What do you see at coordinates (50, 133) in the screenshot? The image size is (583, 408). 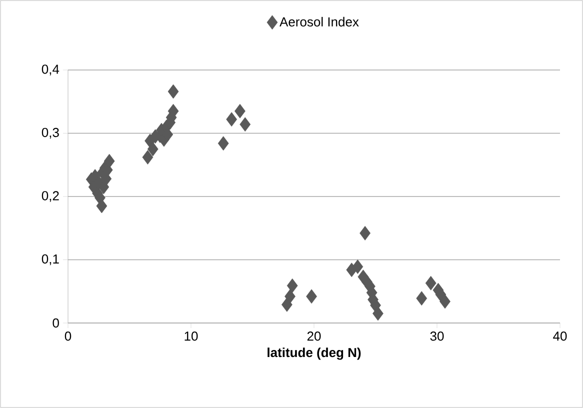 I see `y-tick-label: 0,3` at bounding box center [50, 133].